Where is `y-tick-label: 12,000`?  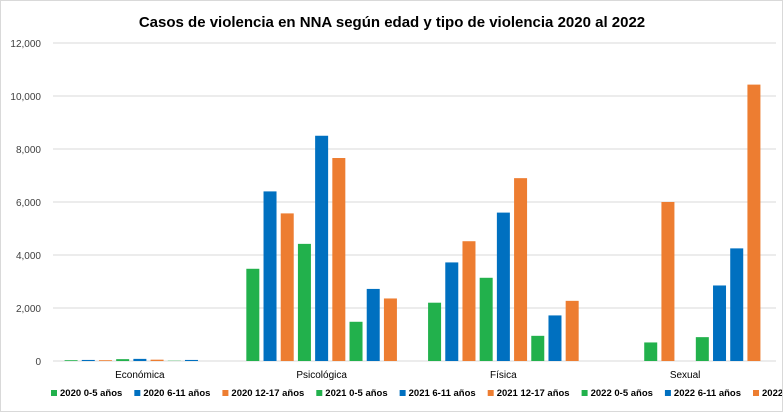
y-tick-label: 12,000 is located at coordinates (25, 44).